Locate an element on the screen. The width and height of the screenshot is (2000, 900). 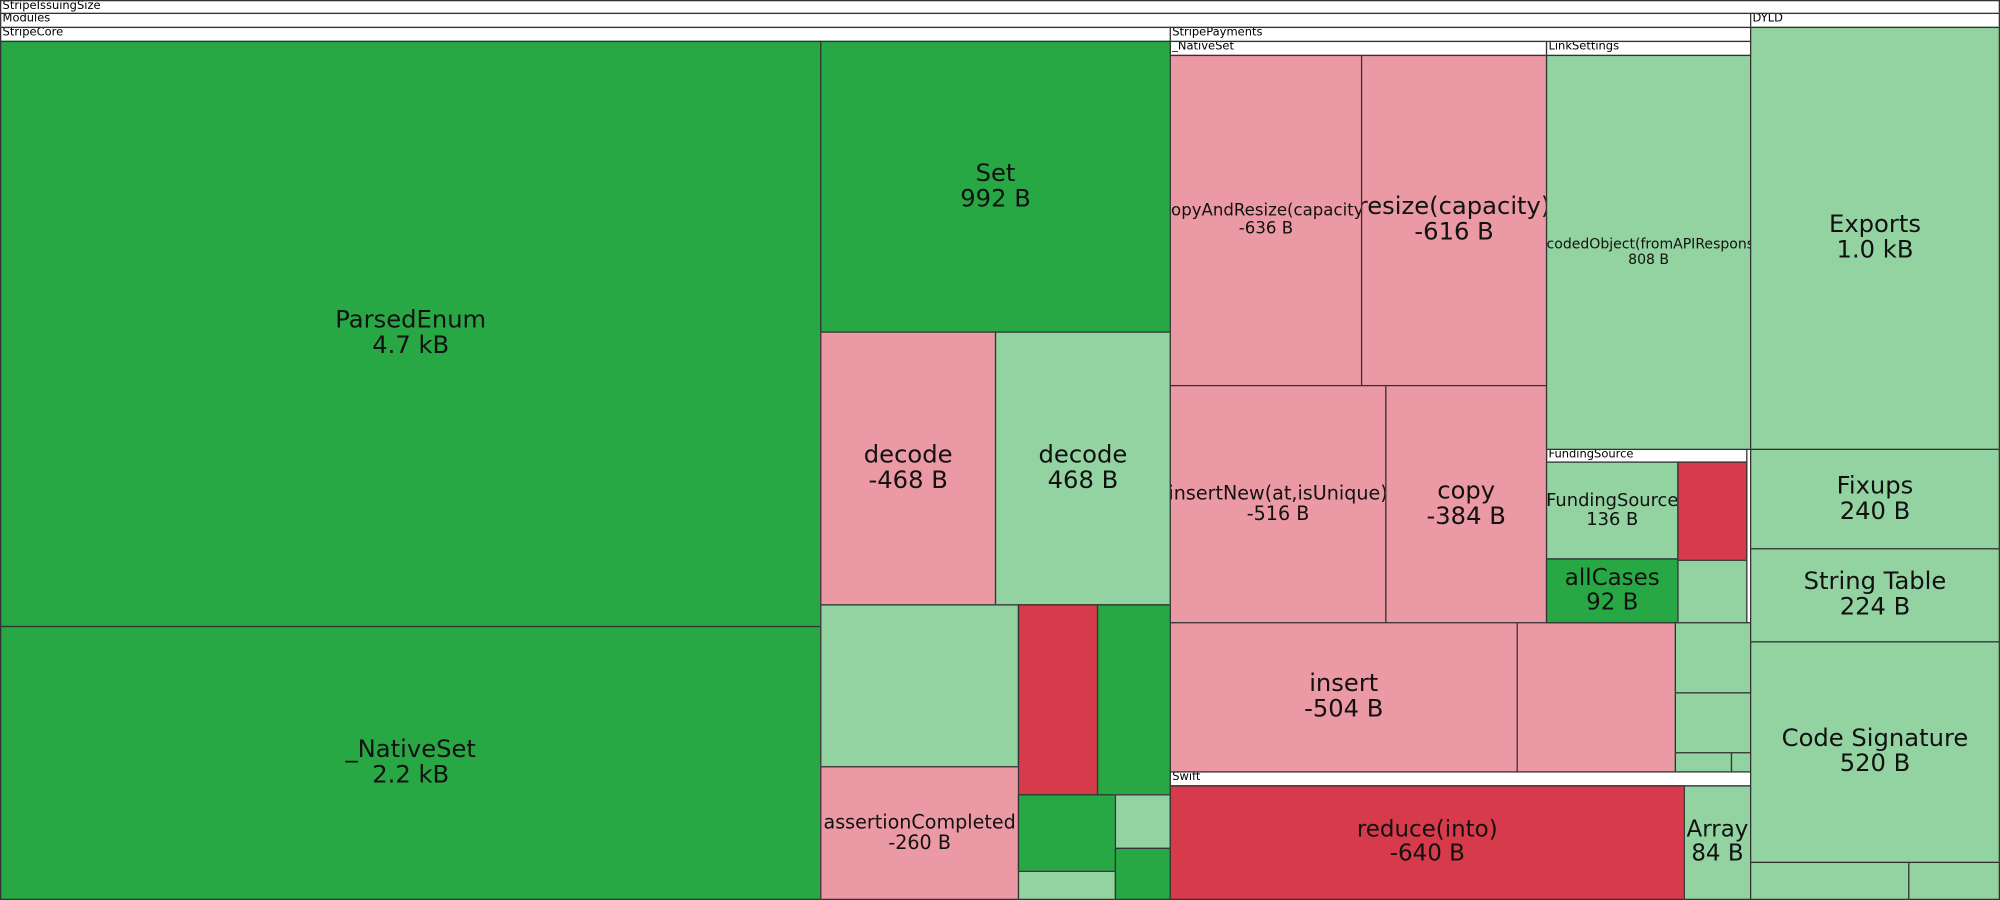
group-header: Swift is located at coordinates (1460, 779).